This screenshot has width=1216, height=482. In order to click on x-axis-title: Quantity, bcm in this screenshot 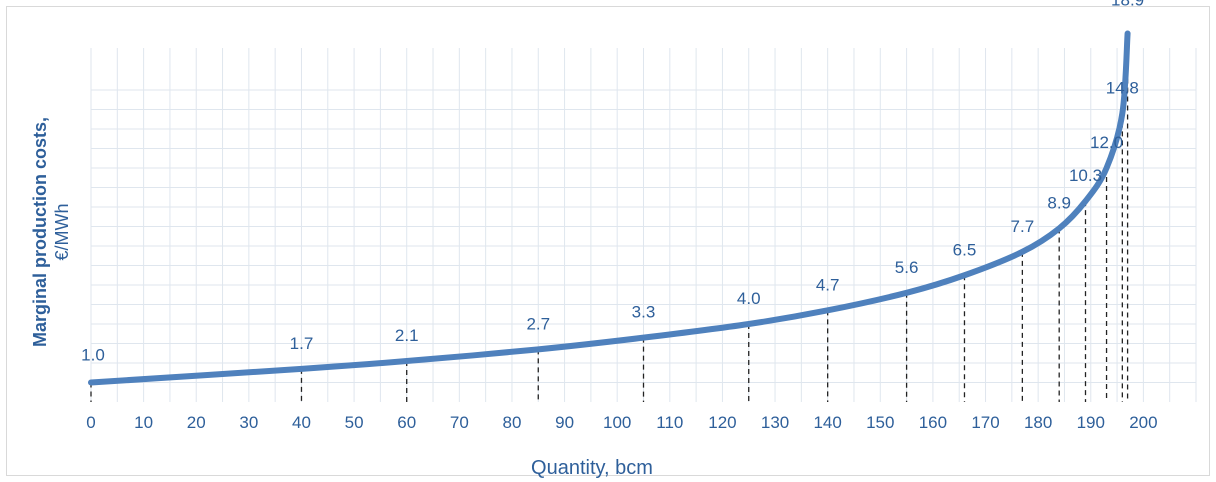, I will do `click(592, 468)`.